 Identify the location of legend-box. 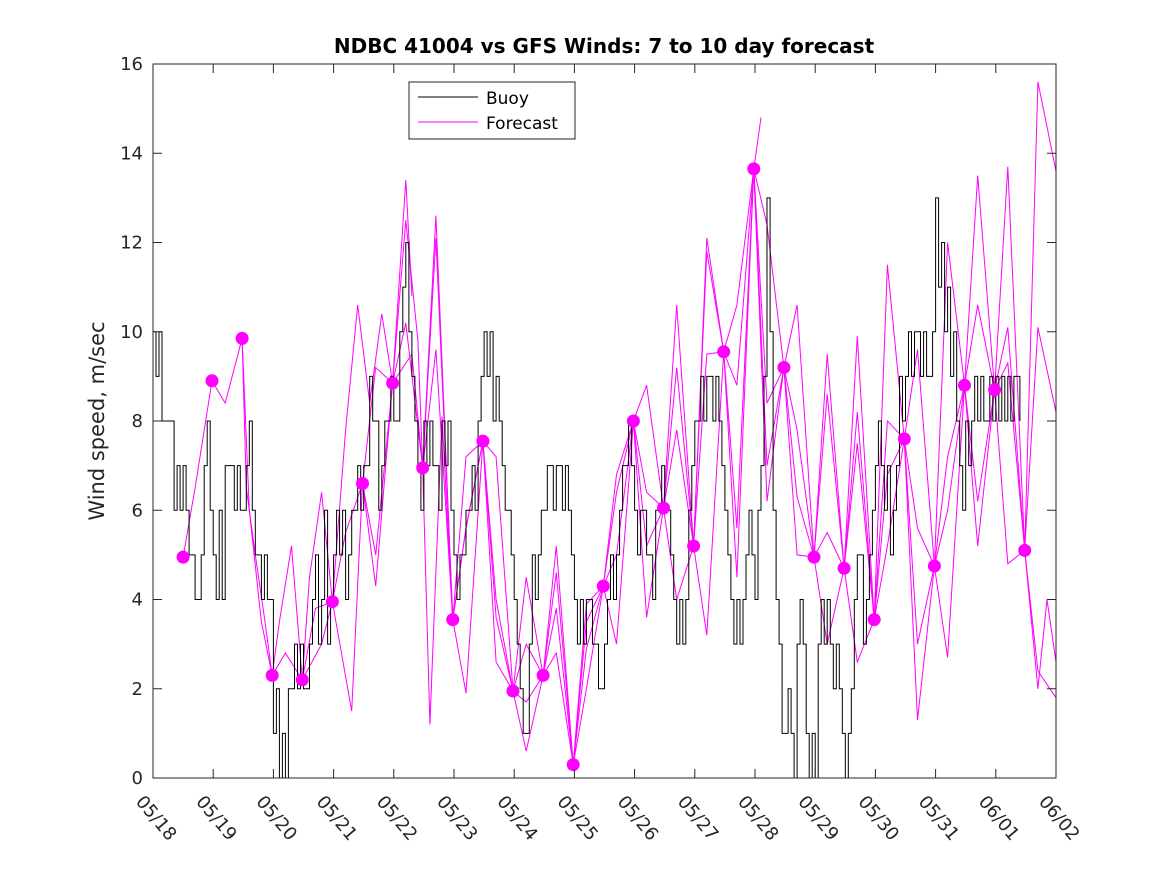
(492, 110).